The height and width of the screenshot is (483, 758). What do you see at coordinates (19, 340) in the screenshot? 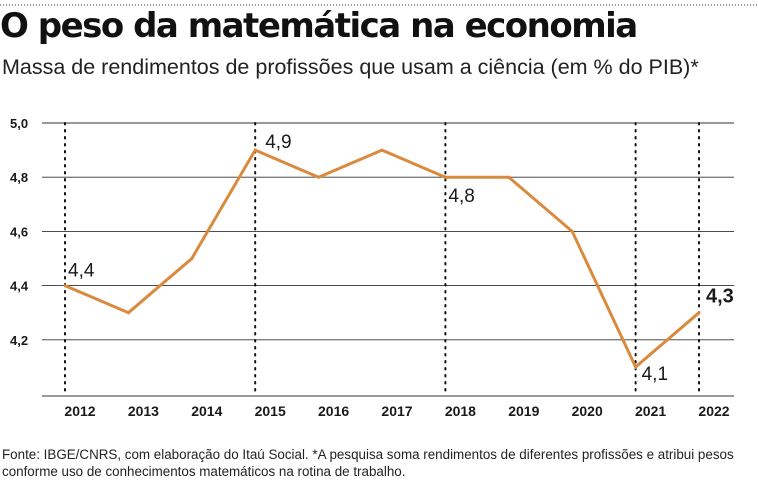
I see `y-tick-label: 4,2` at bounding box center [19, 340].